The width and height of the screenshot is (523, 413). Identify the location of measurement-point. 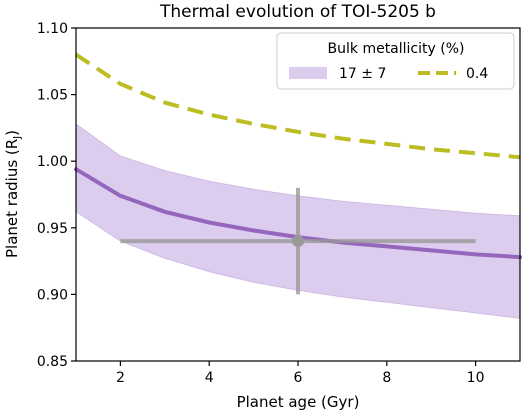
(298, 241).